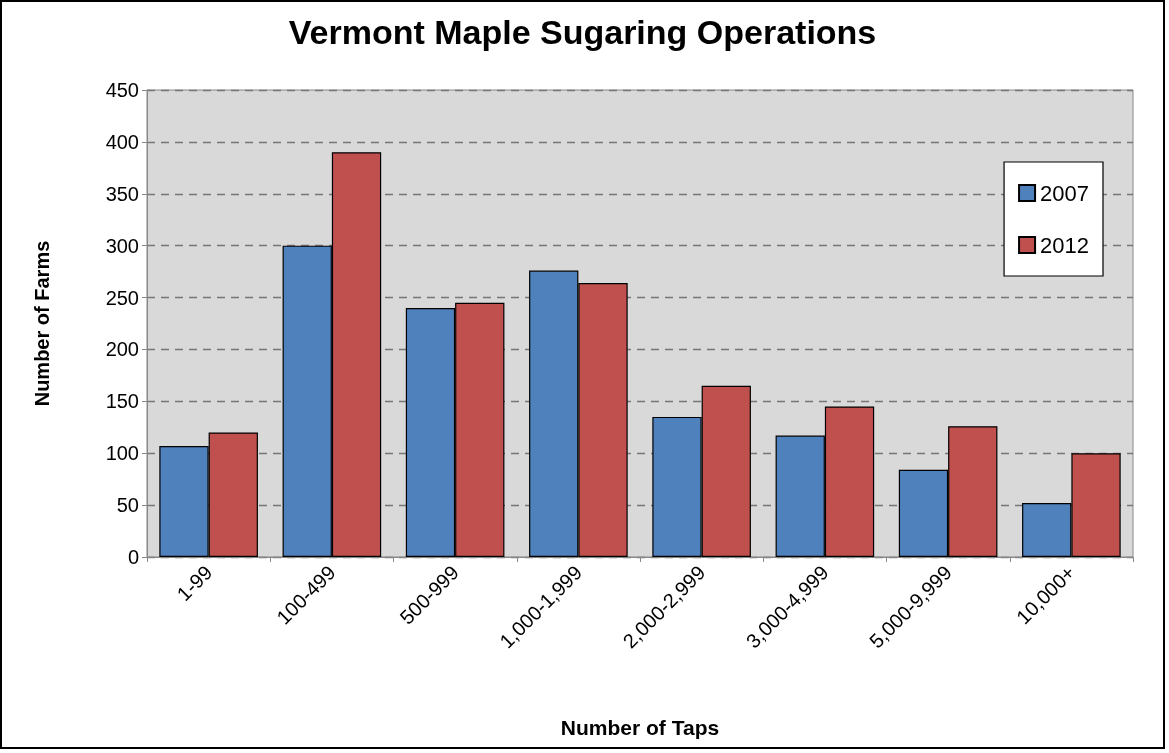 This screenshot has width=1169, height=753. I want to click on y-tick-label: 400, so click(122, 141).